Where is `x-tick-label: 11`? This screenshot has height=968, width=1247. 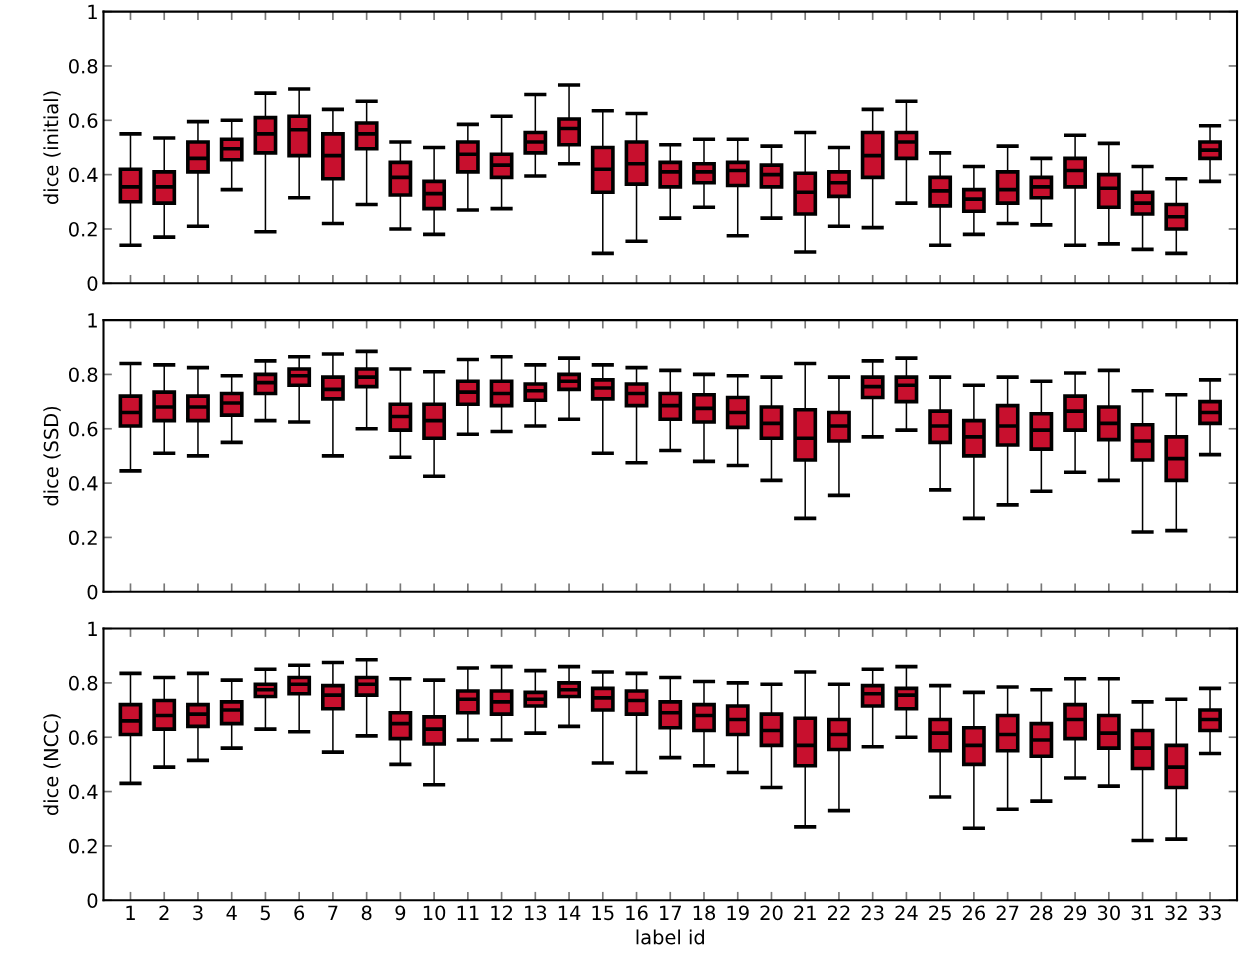 x-tick-label: 11 is located at coordinates (468, 912).